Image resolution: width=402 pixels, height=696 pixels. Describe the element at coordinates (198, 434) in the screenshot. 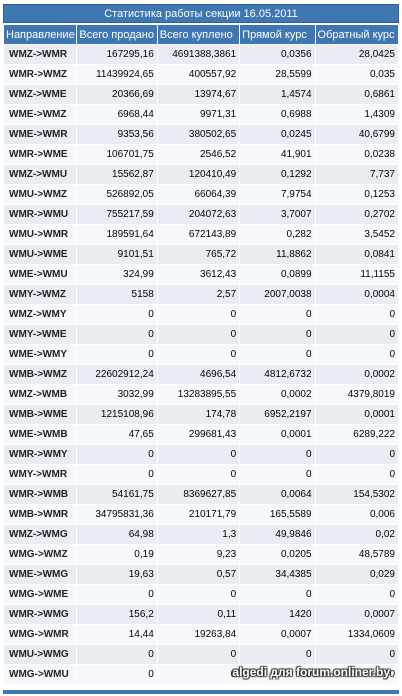

I see `cell-total-bought: 299681,43` at that location.